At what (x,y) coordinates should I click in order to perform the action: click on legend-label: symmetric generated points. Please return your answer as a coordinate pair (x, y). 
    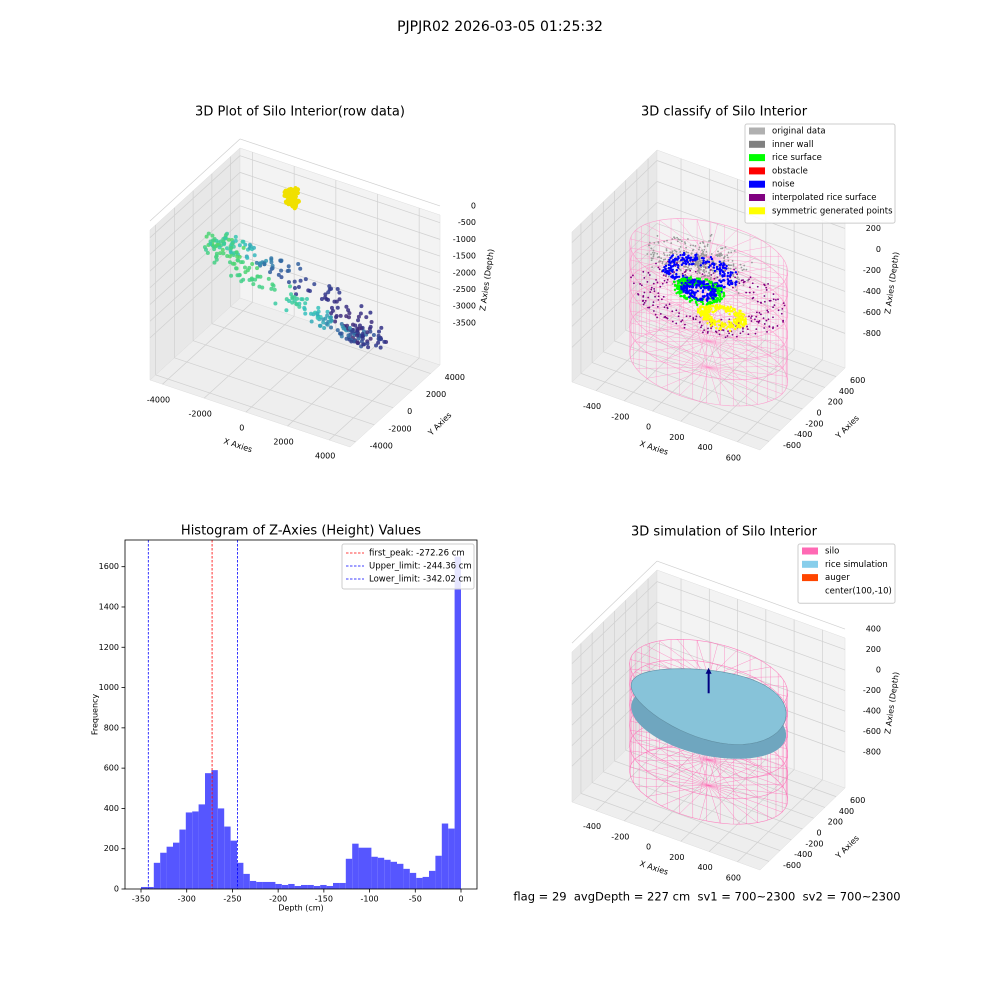
    Looking at the image, I should click on (832, 211).